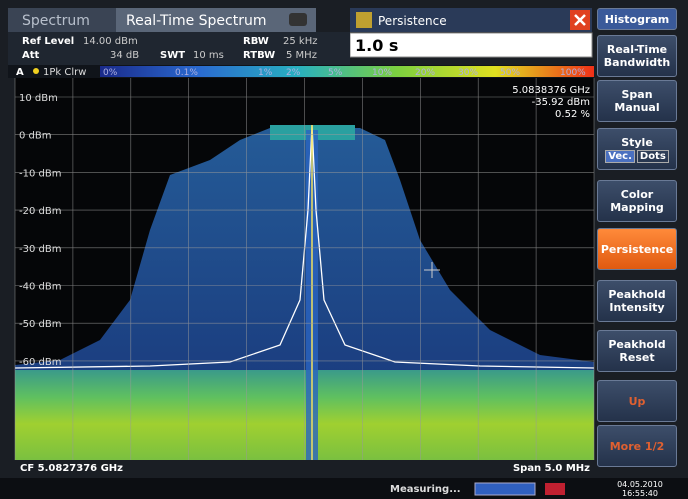 This screenshot has width=688, height=499. Describe the element at coordinates (265, 73) in the screenshot. I see `scale-label: 1%` at that location.